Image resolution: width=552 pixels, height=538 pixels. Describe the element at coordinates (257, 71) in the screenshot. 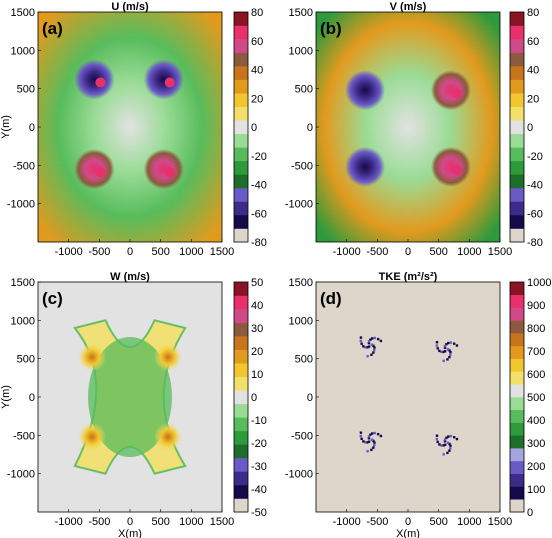

I see `colorbar-tick-label: 40` at that location.